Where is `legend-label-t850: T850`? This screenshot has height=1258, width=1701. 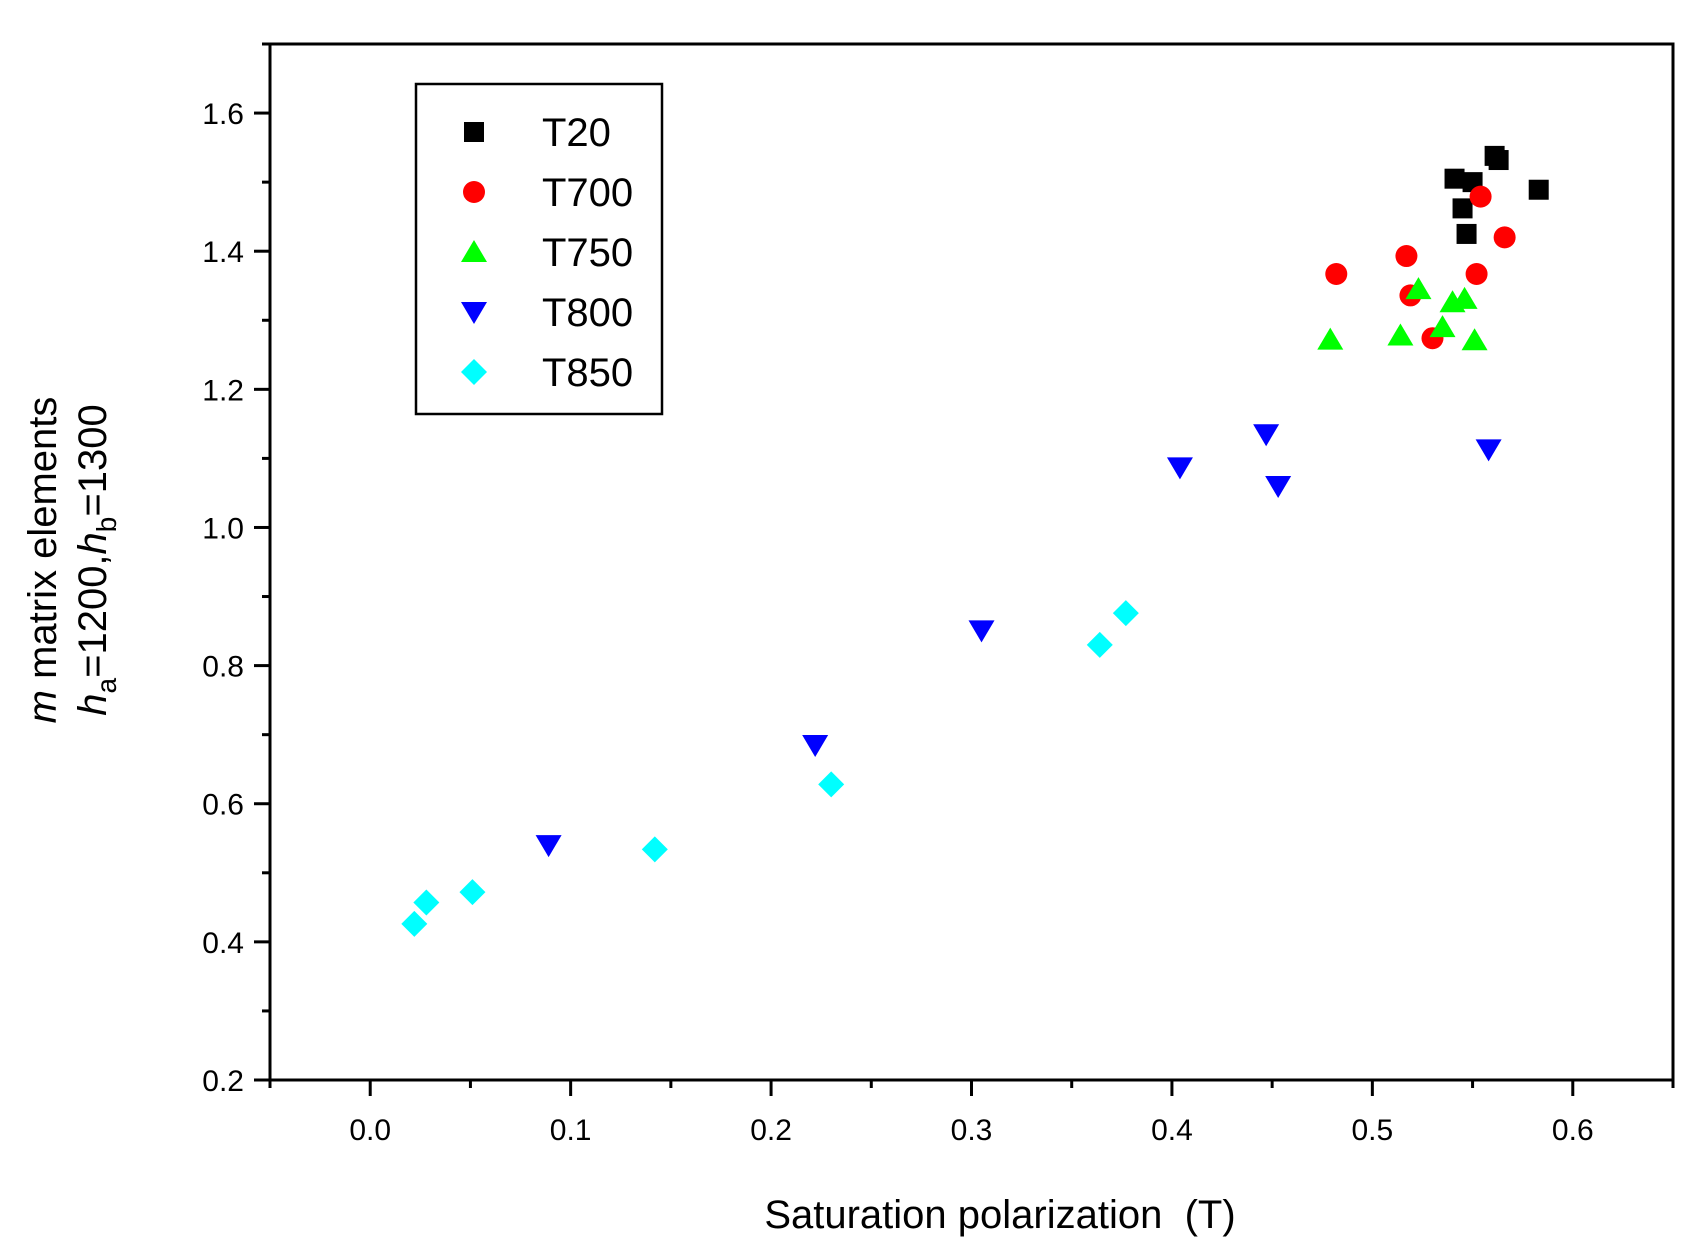
legend-label-t850: T850 is located at coordinates (587, 373).